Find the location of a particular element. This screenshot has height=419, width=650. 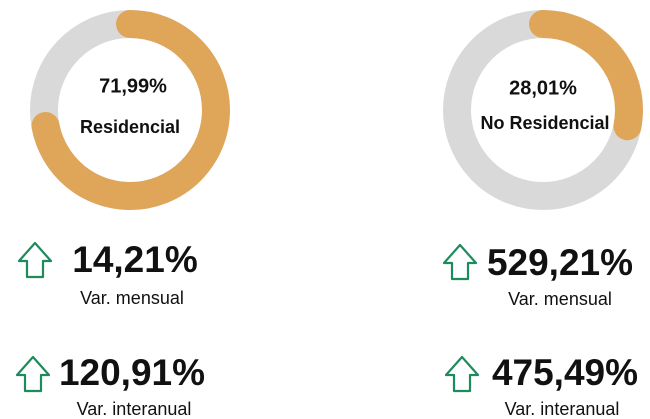

donut-category: No Residencial is located at coordinates (544, 123).